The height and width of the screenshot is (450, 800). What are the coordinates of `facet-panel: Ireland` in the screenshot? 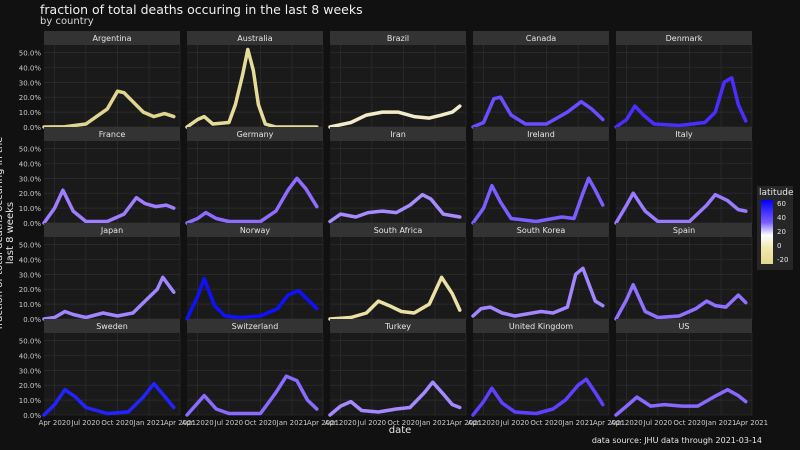 It's located at (540, 176).